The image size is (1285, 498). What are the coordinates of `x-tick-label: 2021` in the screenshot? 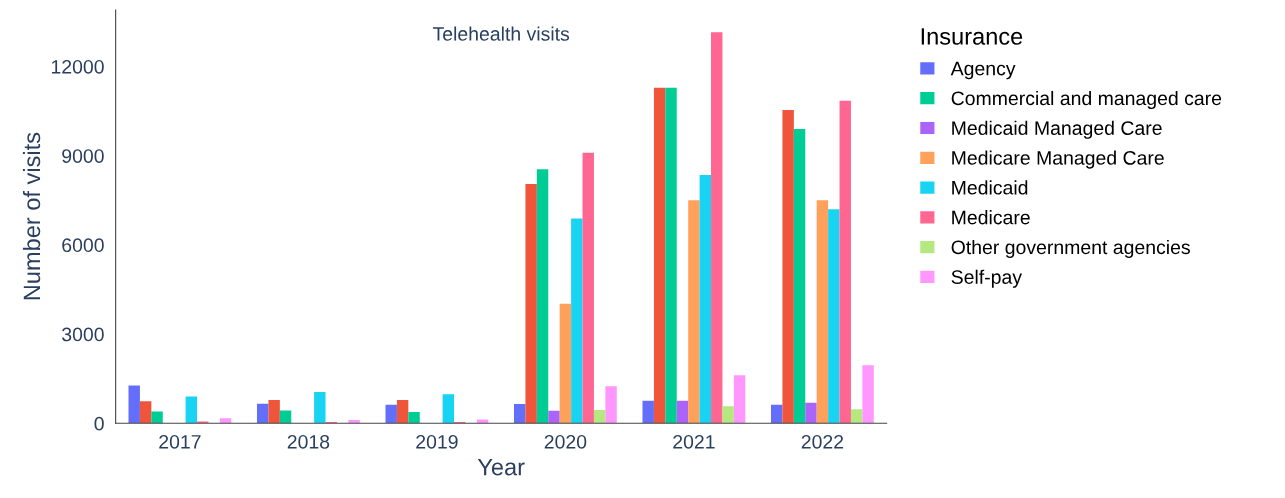 It's located at (694, 441).